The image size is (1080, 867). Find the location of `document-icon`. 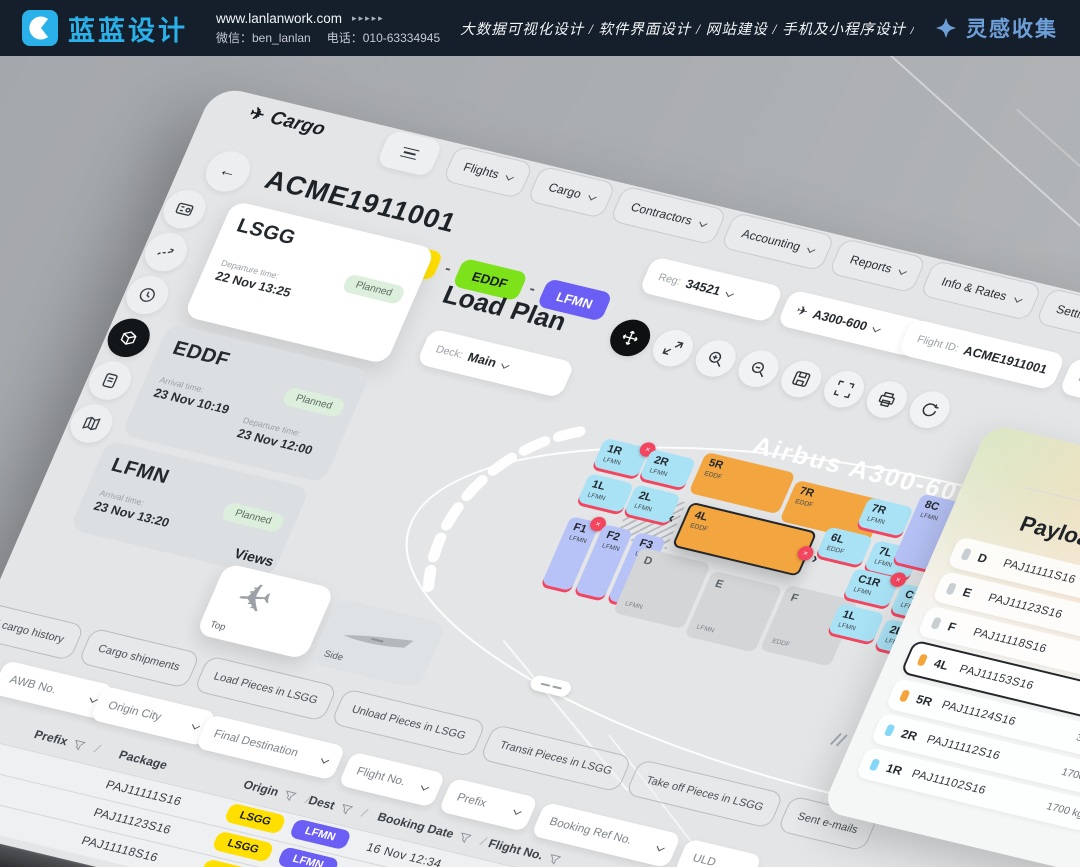

document-icon is located at coordinates (110, 381).